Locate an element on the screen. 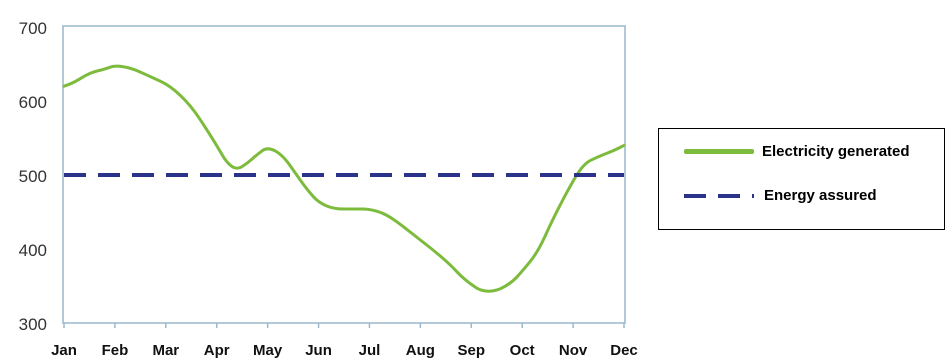 The image size is (949, 360). y-axis-ticks: 700 600 500 400 300 is located at coordinates (33, 176).